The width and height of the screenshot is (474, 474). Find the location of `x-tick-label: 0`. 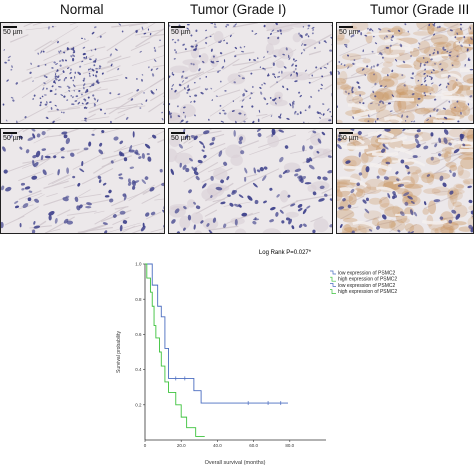

x-tick-label: 0 is located at coordinates (145, 445).